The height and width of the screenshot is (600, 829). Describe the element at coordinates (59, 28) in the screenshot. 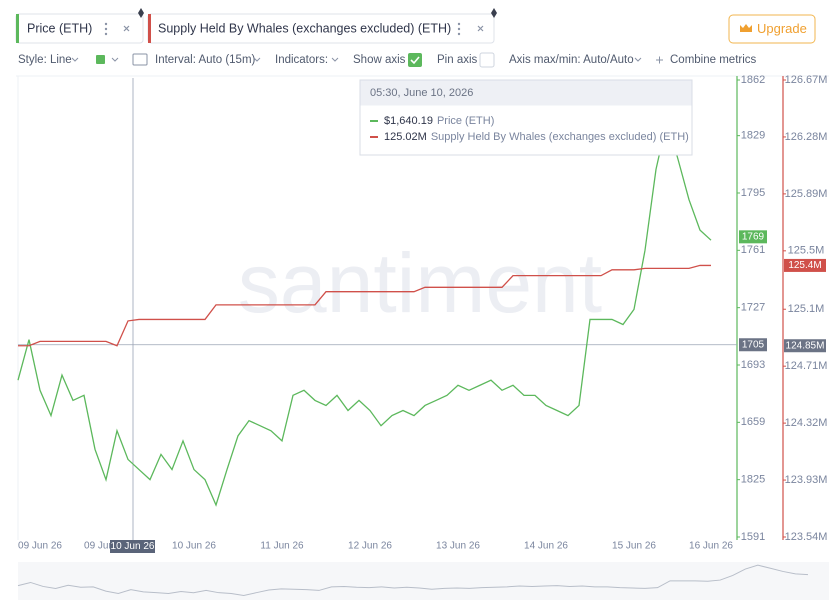

I see `chip-label: Price (ETH)` at that location.